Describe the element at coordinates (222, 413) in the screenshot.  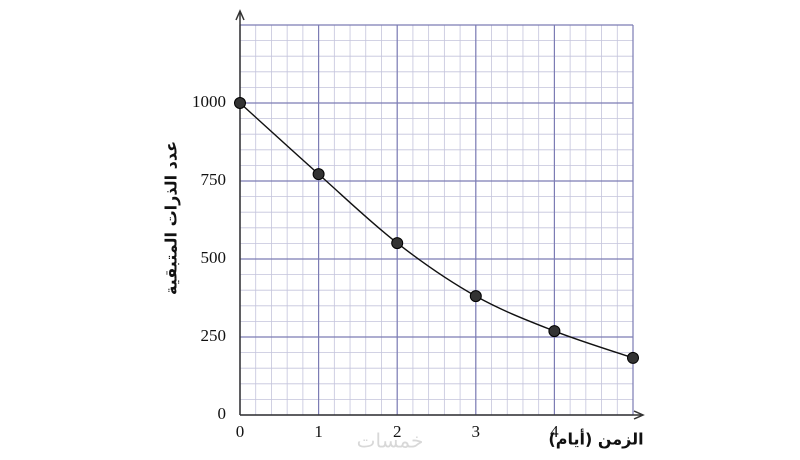
I see `y-tick-label: 0` at that location.